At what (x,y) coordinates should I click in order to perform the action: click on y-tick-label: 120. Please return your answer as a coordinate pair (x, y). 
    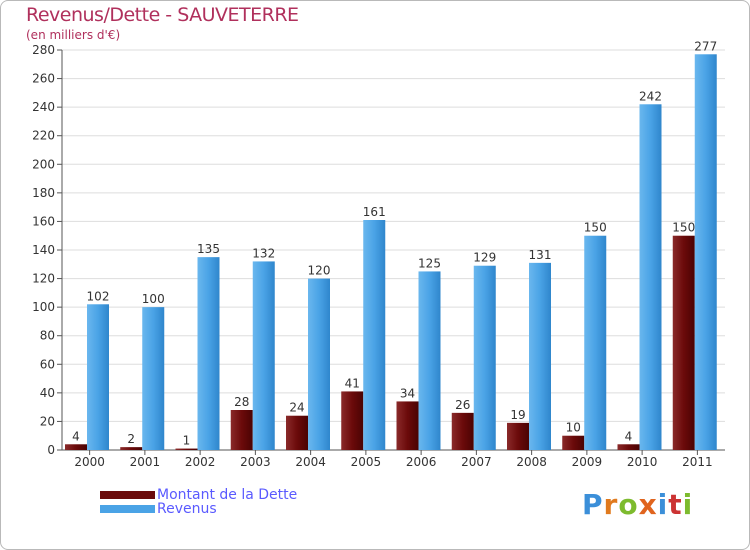
    Looking at the image, I should click on (43, 279).